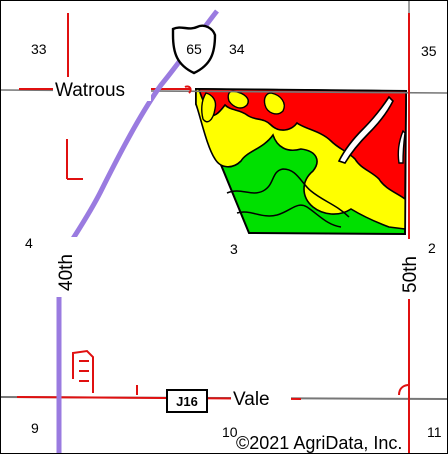 The height and width of the screenshot is (454, 448). What do you see at coordinates (429, 51) in the screenshot?
I see `section-number: 35` at bounding box center [429, 51].